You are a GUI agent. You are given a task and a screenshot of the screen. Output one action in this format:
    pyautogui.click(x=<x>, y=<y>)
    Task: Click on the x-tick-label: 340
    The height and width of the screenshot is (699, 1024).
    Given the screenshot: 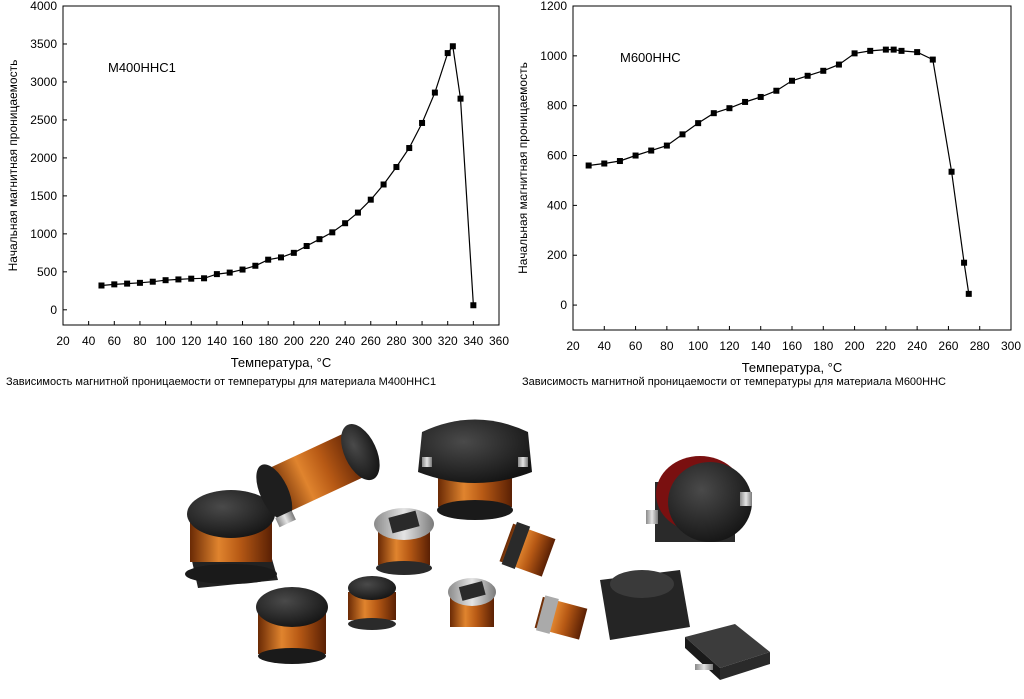 What is the action you would take?
    pyautogui.click(x=473, y=341)
    